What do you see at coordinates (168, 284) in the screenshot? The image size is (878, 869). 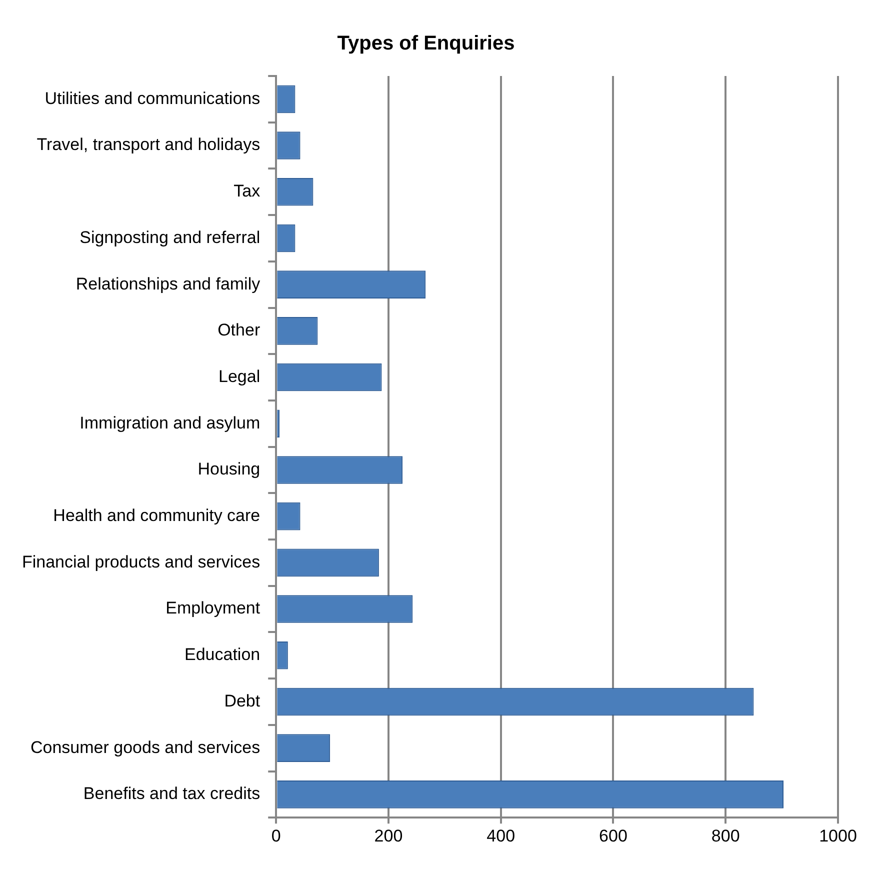 I see `y-tick-label: Relationships and family` at bounding box center [168, 284].